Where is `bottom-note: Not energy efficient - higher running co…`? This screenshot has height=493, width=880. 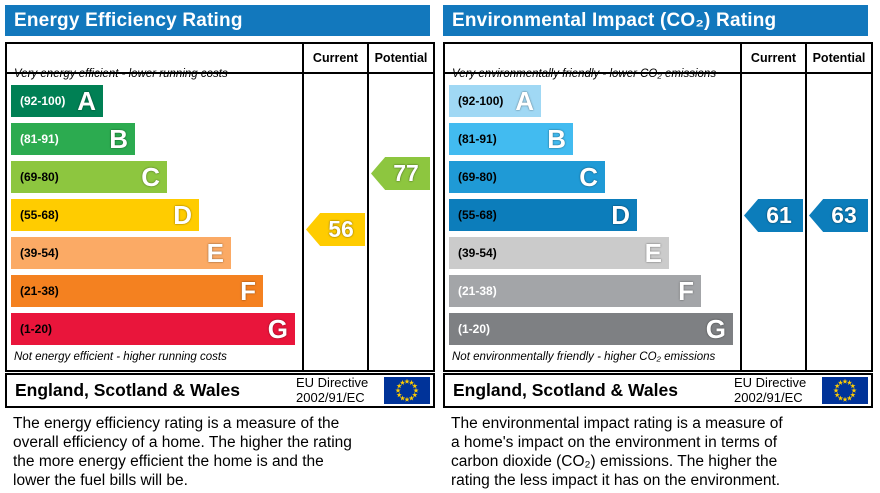
bottom-note: Not energy efficient - higher running co… is located at coordinates (120, 357).